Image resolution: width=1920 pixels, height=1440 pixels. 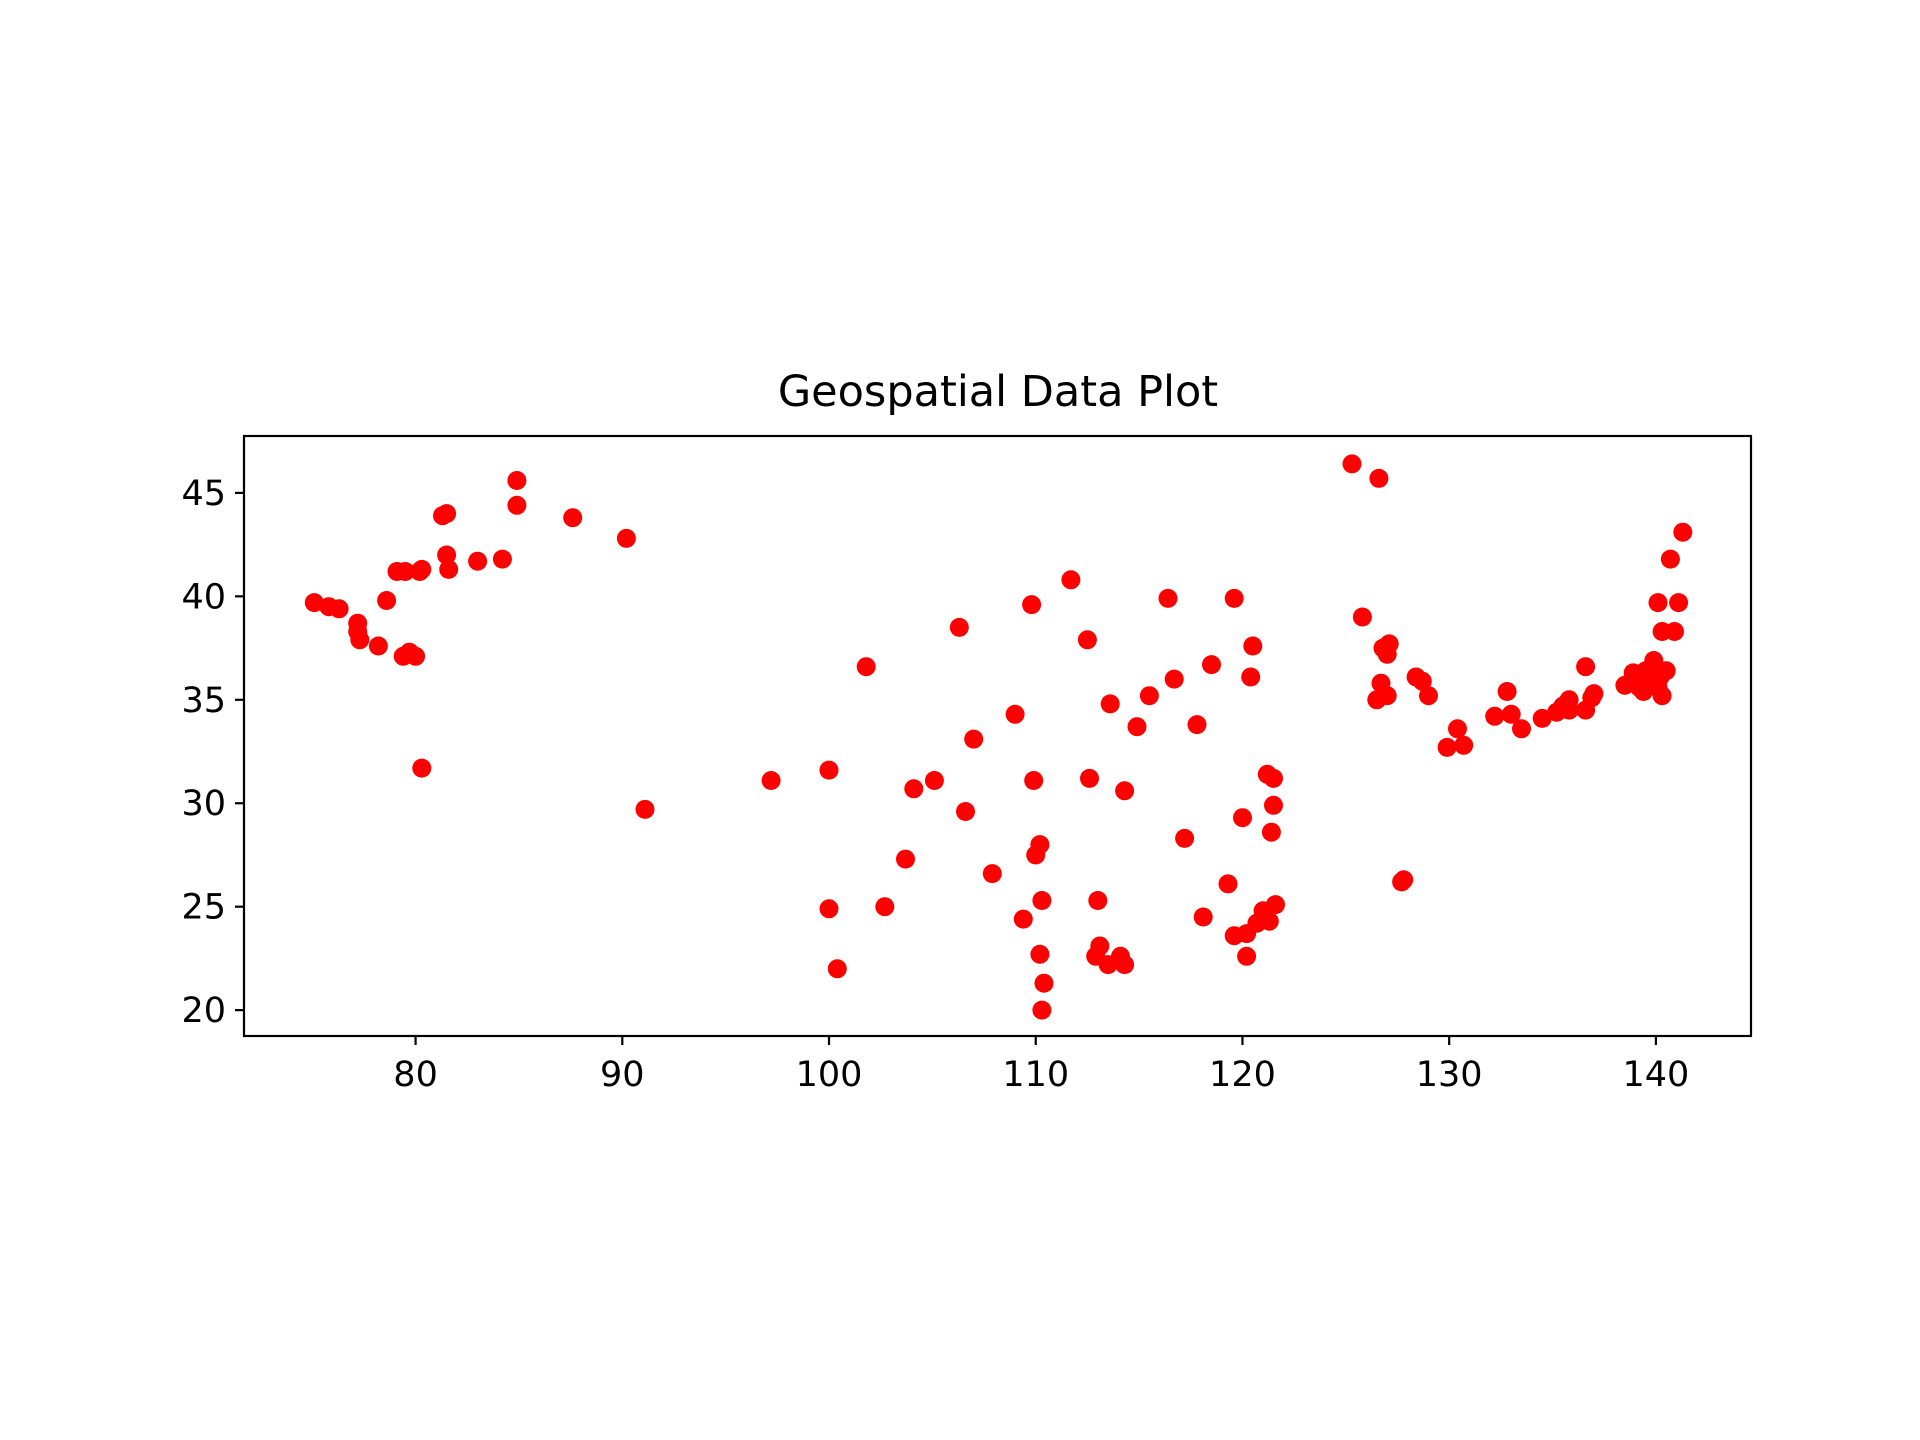 I want to click on x-tick-label: 140, so click(x=1656, y=1075).